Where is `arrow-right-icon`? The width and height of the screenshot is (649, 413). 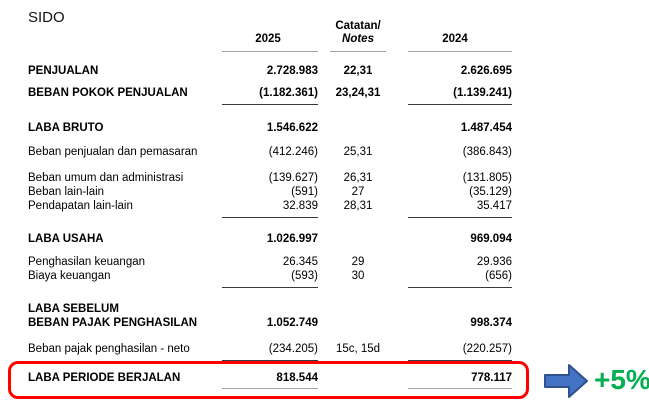
arrow-right-icon is located at coordinates (566, 383).